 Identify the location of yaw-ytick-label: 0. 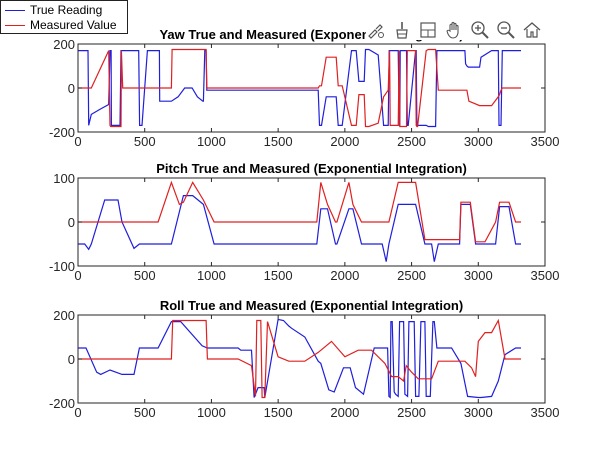
(71, 88).